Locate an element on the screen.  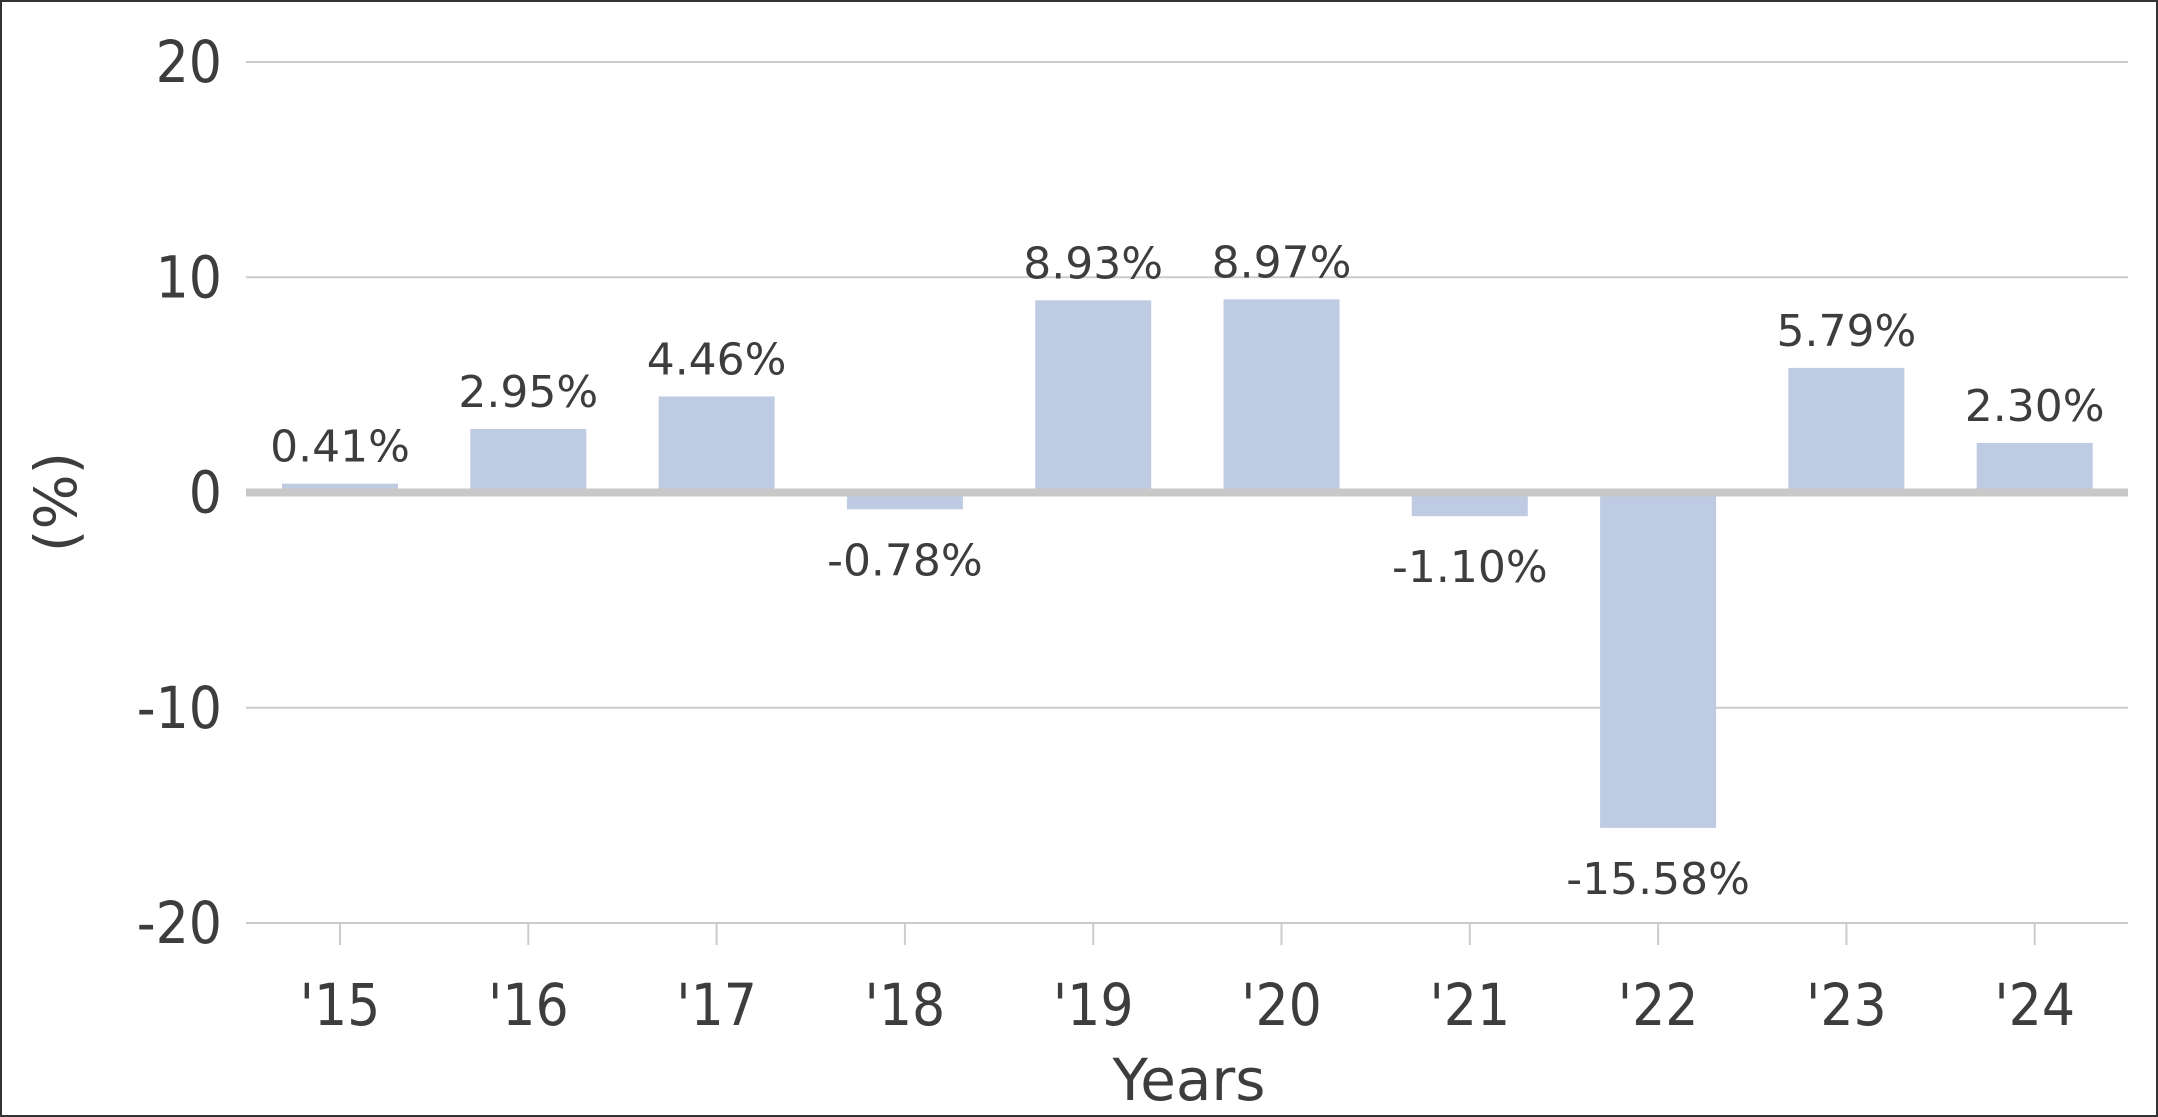
x-tick-label: '20 is located at coordinates (1281, 1005).